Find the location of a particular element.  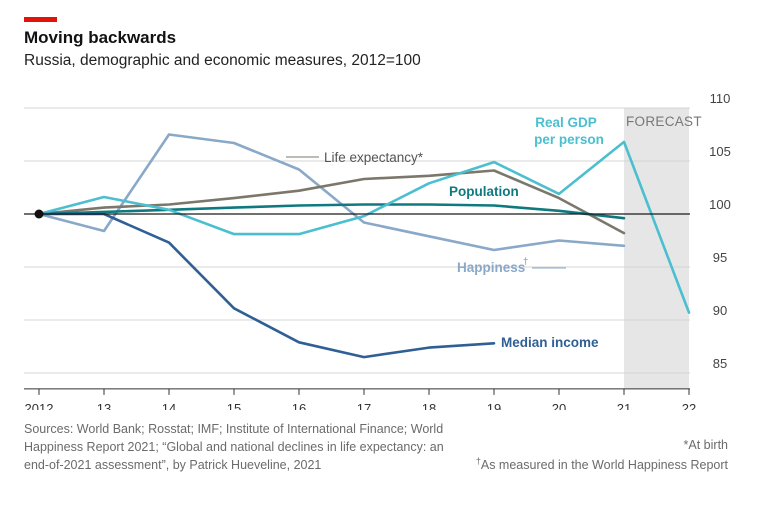

series-label-happiness: Happiness is located at coordinates (491, 267).